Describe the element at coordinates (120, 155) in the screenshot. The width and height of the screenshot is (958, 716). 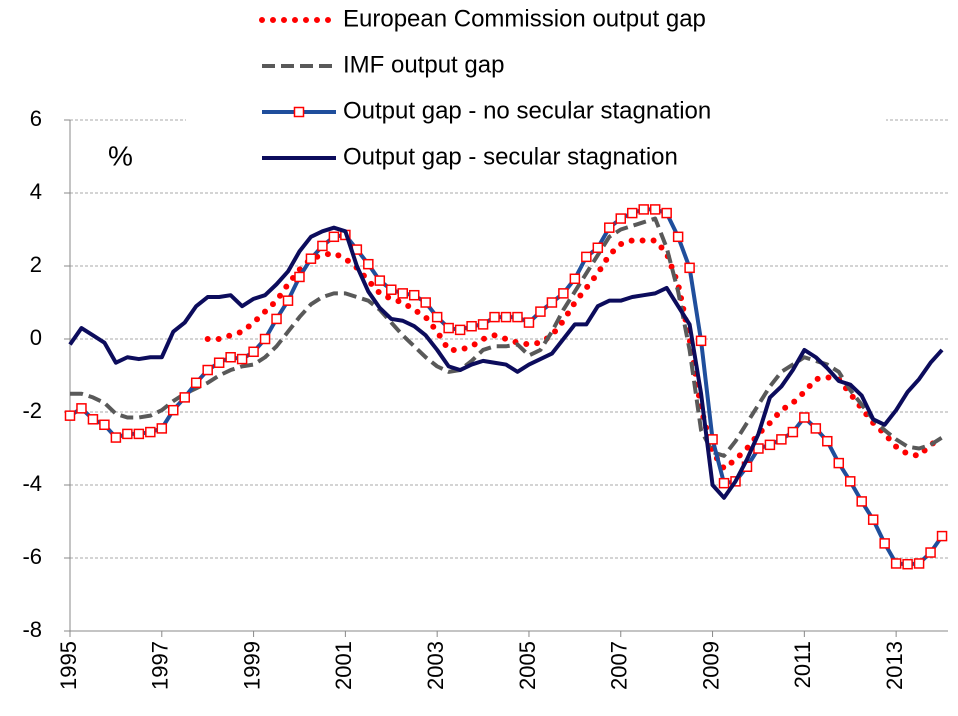
I see `unit-annotation: %` at that location.